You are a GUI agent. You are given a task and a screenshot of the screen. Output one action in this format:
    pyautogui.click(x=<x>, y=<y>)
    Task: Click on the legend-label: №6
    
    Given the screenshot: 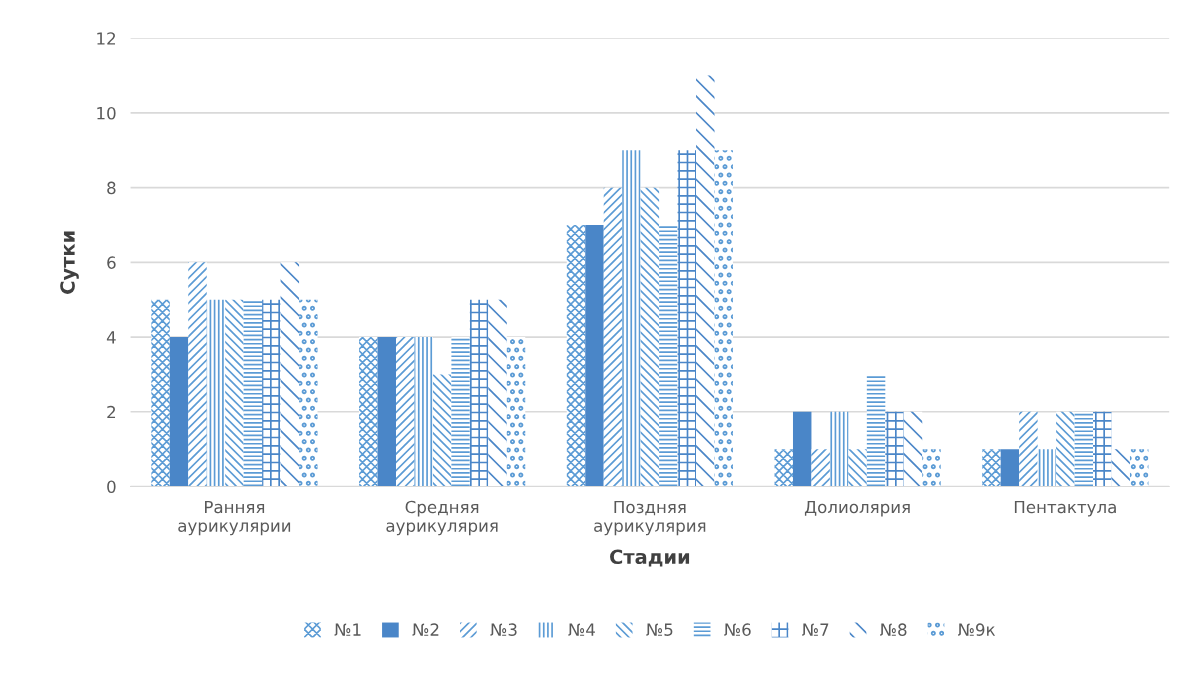 What is the action you would take?
    pyautogui.click(x=737, y=629)
    